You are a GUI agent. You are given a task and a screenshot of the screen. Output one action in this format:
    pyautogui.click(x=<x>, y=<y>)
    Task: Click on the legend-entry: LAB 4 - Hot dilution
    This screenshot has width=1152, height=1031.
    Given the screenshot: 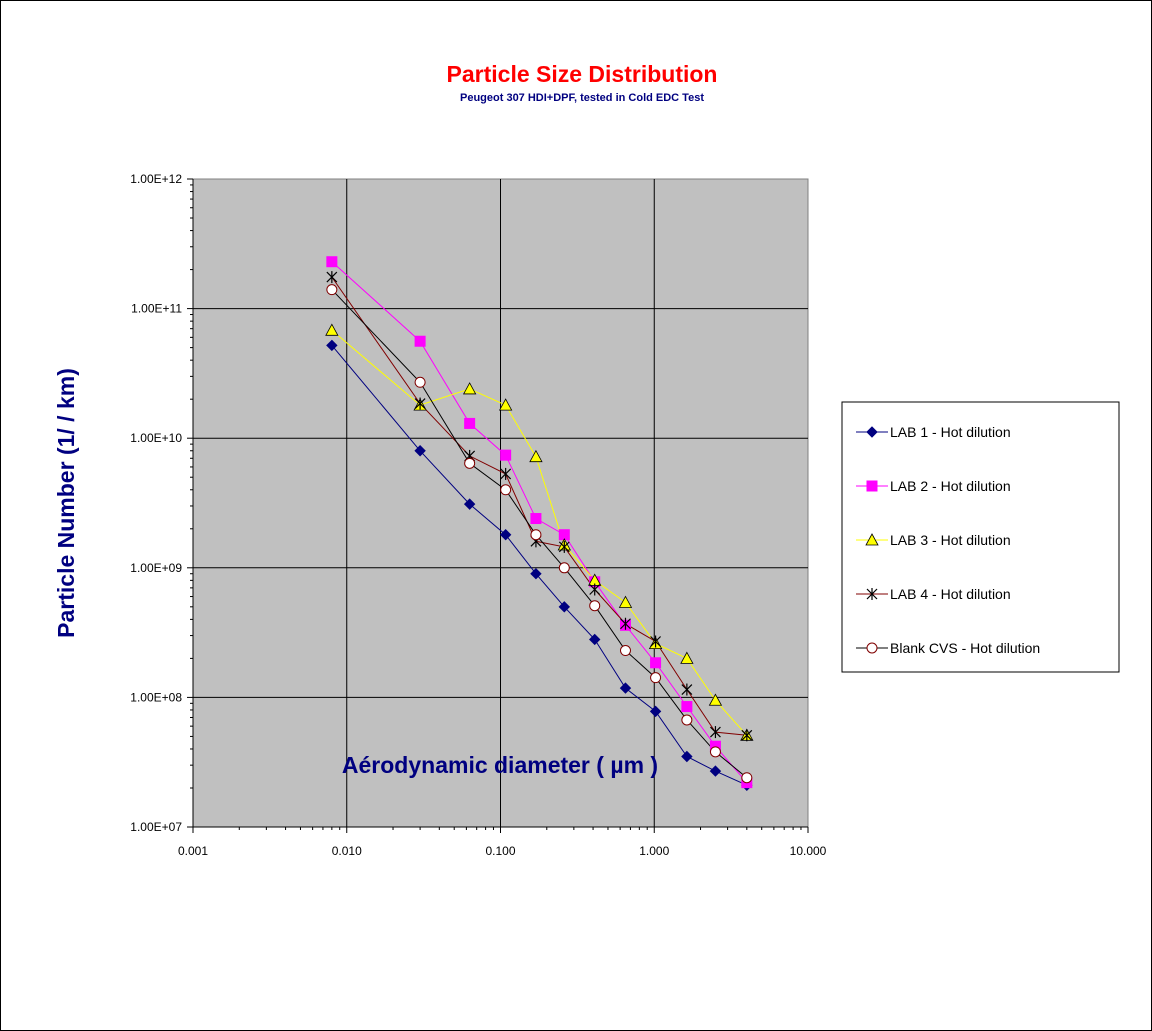 What is the action you would take?
    pyautogui.click(x=933, y=594)
    